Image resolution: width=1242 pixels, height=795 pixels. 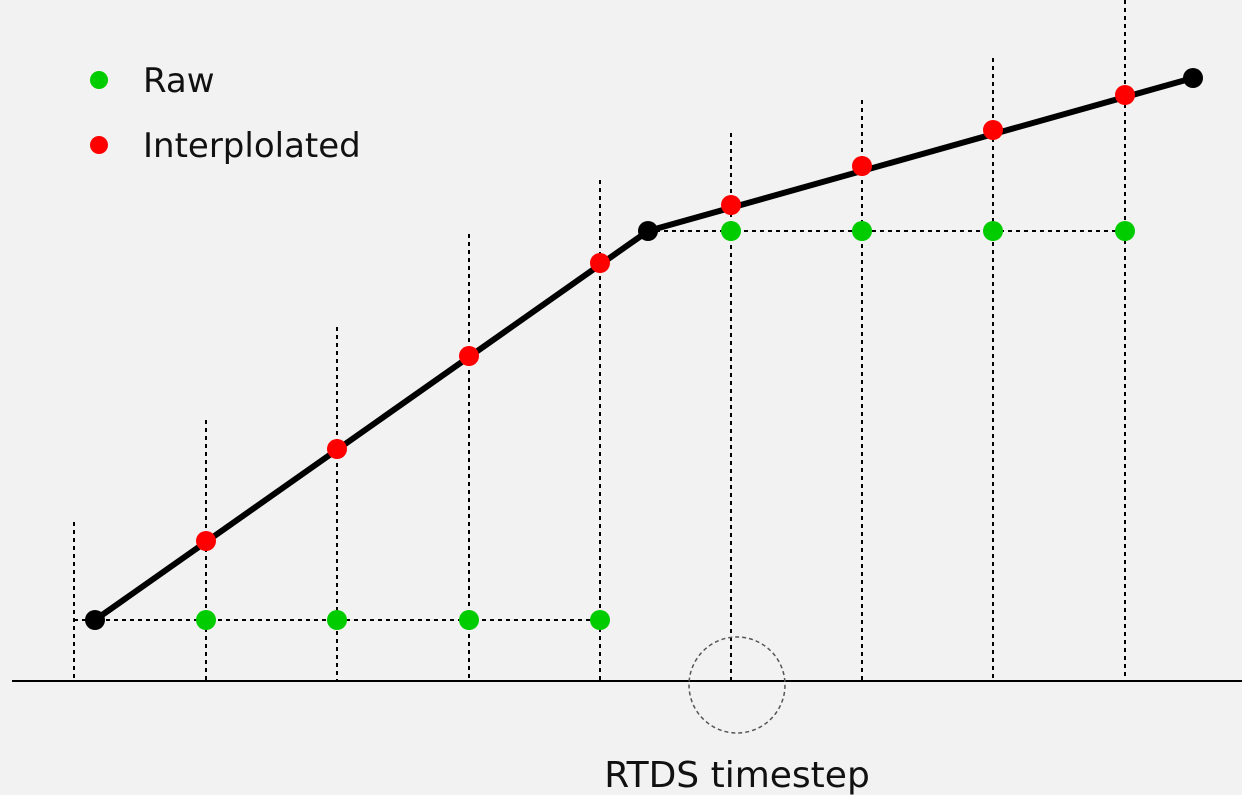 I want to click on legend-raw-label: Raw, so click(x=179, y=81).